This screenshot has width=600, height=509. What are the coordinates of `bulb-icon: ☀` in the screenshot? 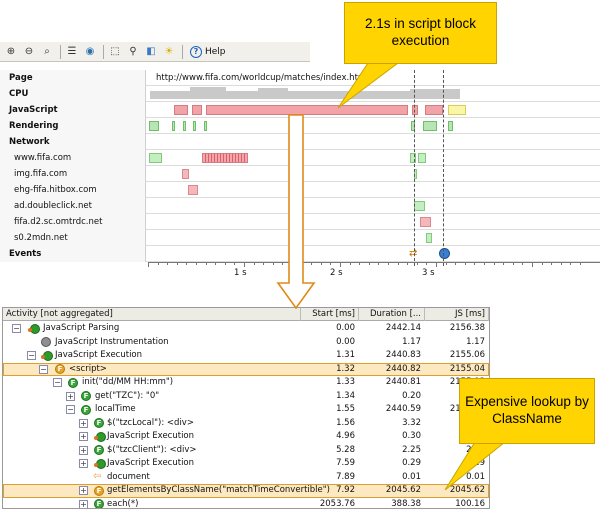 It's located at (169, 51).